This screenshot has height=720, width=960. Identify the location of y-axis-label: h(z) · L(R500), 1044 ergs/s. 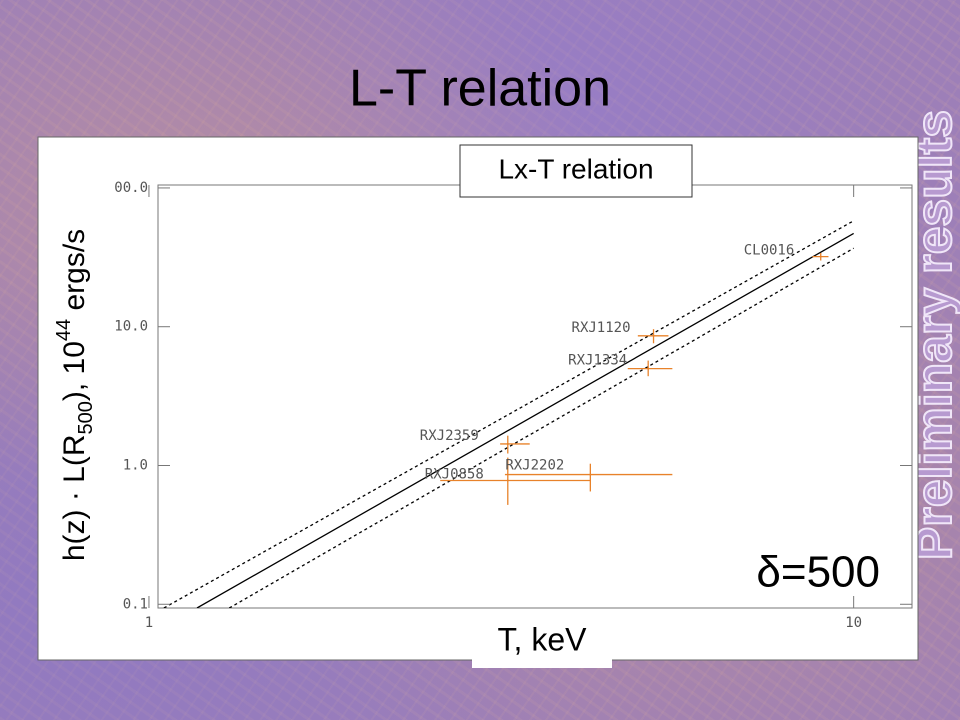
(75, 395).